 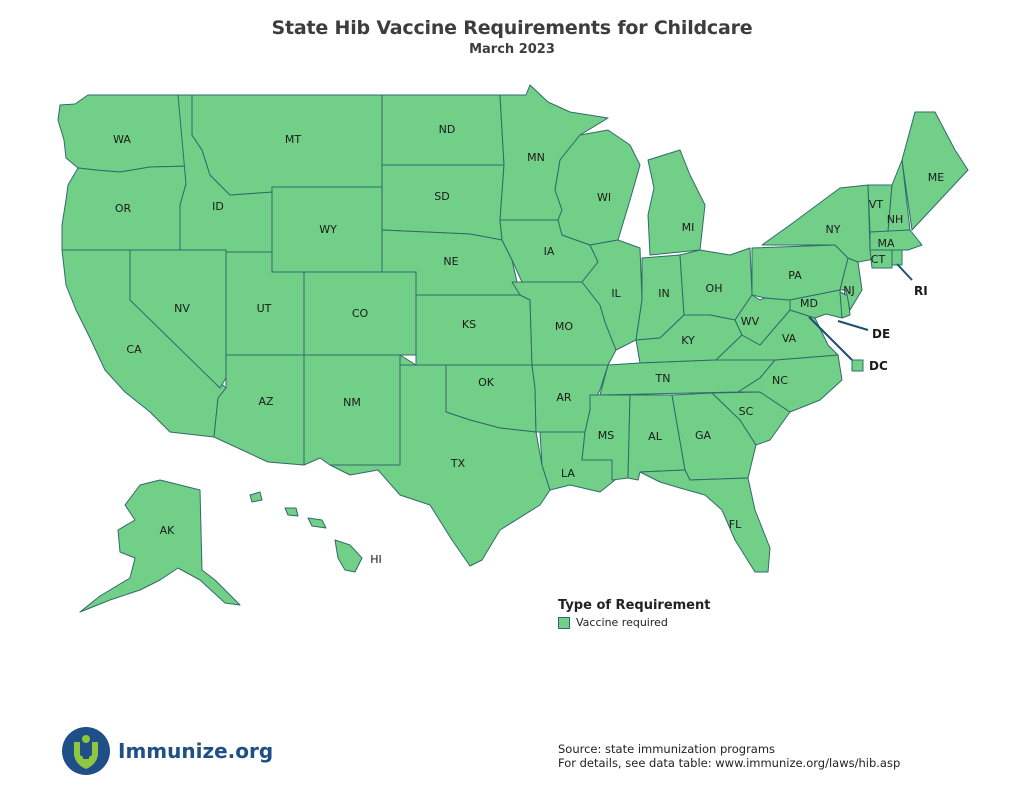 What do you see at coordinates (789, 338) in the screenshot?
I see `label-va: VA` at bounding box center [789, 338].